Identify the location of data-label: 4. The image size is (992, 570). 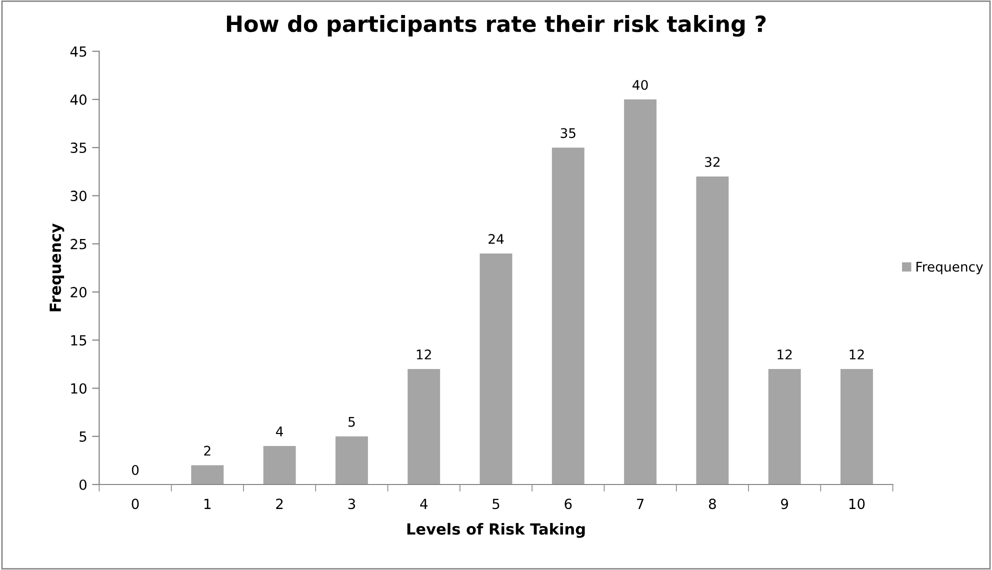
(280, 431).